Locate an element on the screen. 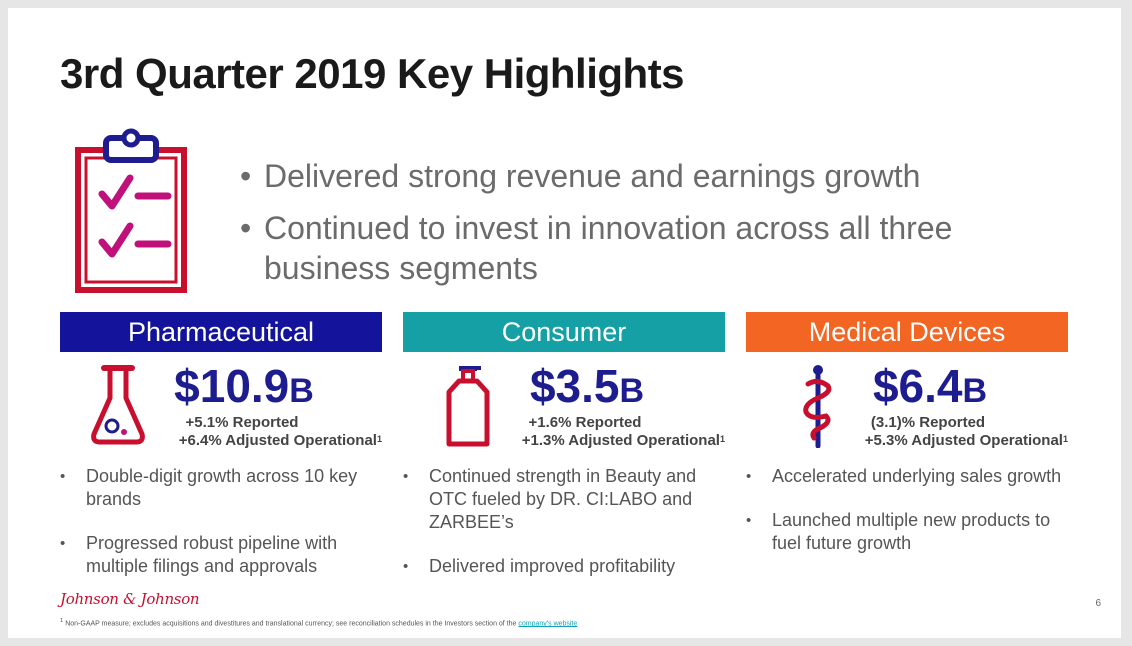 The image size is (1132, 646). revenue-amount: $6.4B is located at coordinates (930, 386).